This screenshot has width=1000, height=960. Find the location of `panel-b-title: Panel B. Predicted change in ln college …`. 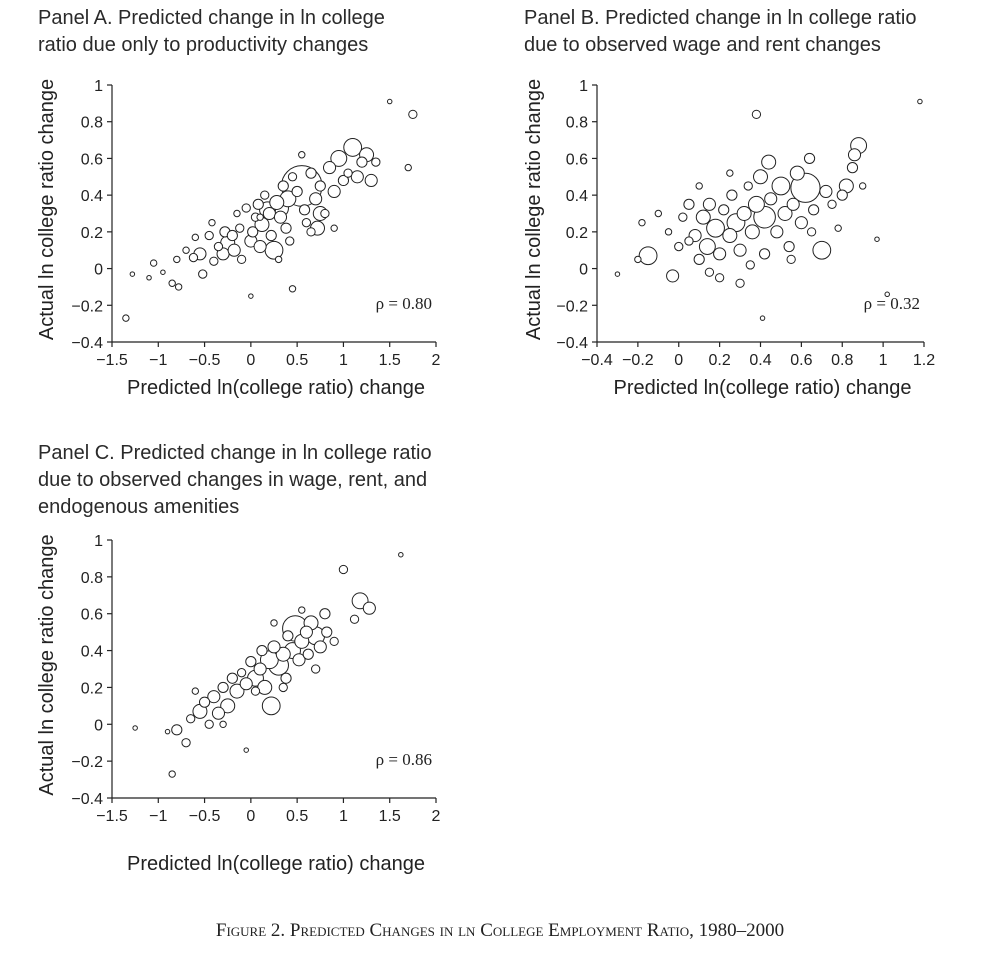

panel-b-title: Panel B. Predicted change in ln college … is located at coordinates (720, 32).